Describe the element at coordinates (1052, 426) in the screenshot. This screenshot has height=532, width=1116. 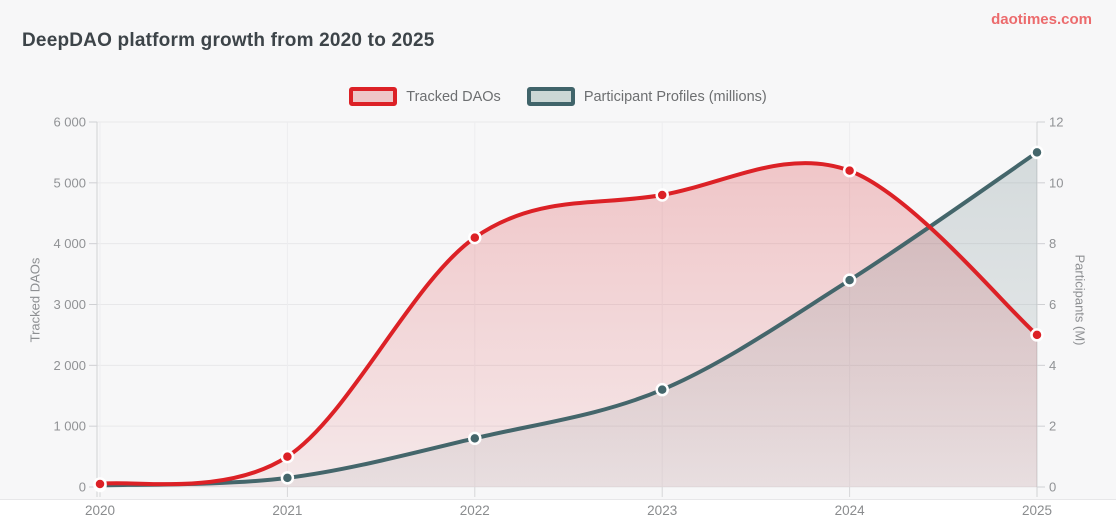
I see `svg-text: 2` at that location.